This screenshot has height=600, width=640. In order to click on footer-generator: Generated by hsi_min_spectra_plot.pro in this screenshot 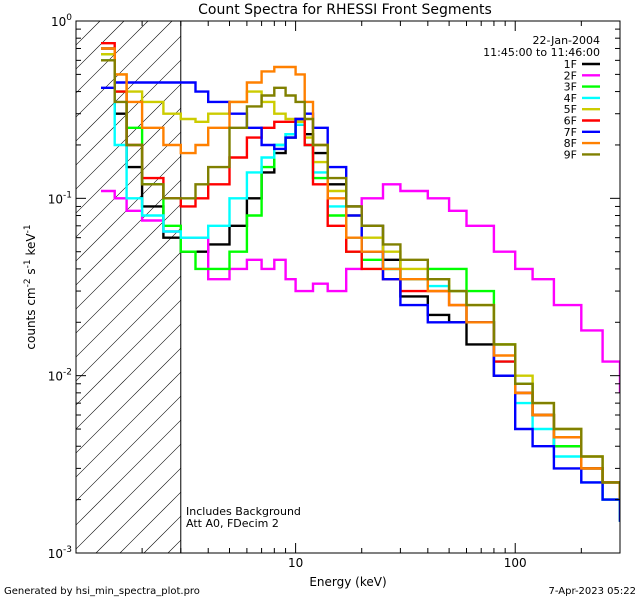, I will do `click(102, 591)`.